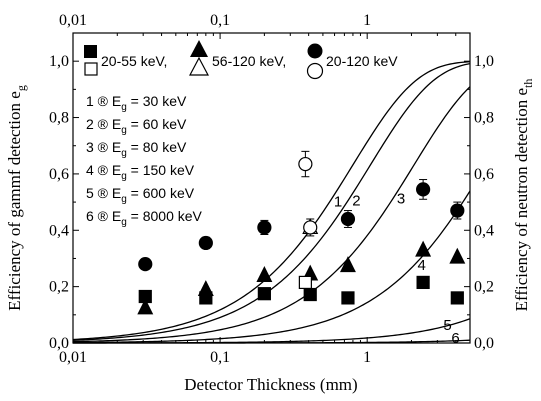 This screenshot has height=401, width=541. What do you see at coordinates (484, 343) in the screenshot?
I see `y-tick-label-right: 0,0` at bounding box center [484, 343].